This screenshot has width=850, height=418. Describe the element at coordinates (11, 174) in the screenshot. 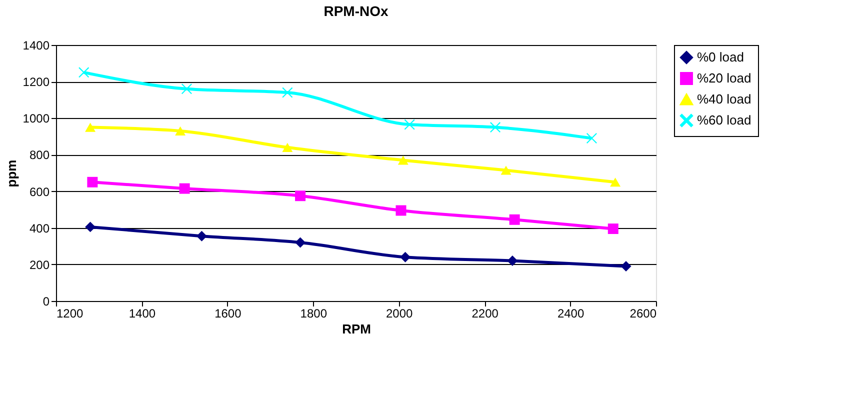

I see `y-axis-title: ppm` at that location.